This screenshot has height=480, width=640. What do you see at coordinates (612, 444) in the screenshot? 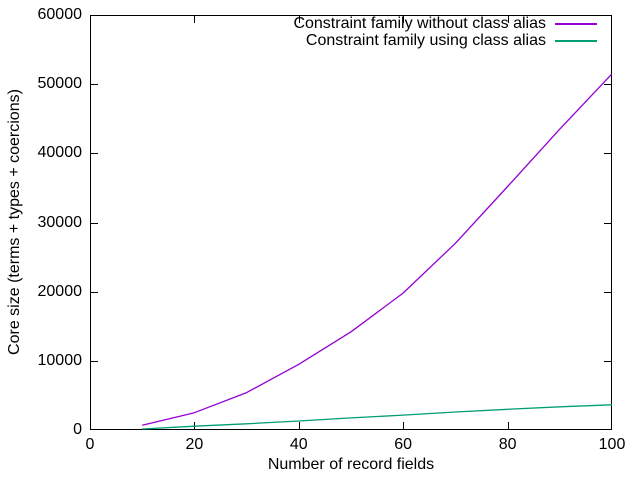
I see `x-tick-label: 100` at bounding box center [612, 444].